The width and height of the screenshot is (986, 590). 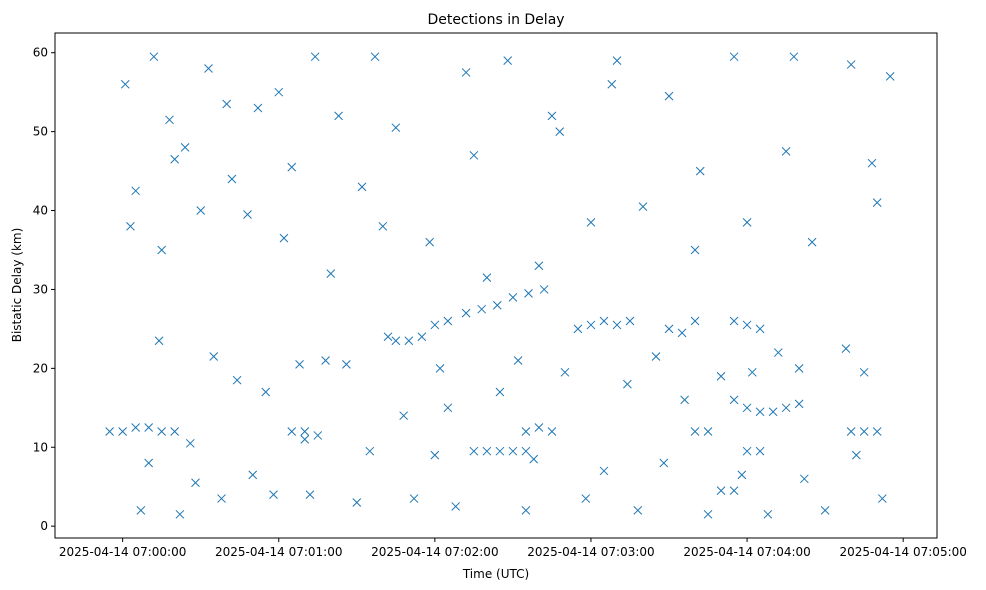 I want to click on x-tick-label: 2025-04-14 07:03:00, so click(x=590, y=552).